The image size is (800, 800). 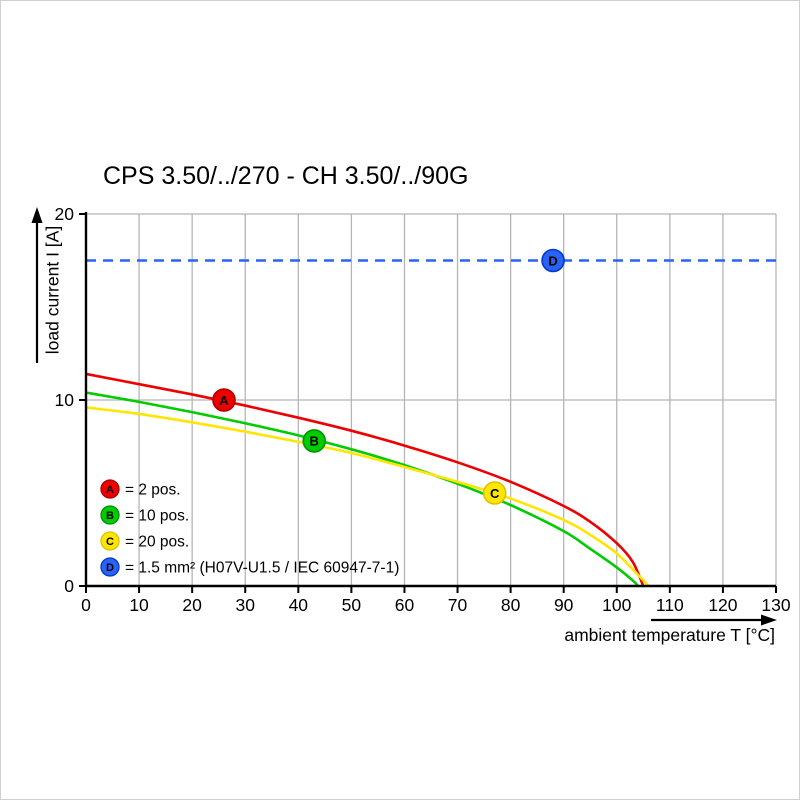 I want to click on x-tick-label: 90, so click(x=564, y=605).